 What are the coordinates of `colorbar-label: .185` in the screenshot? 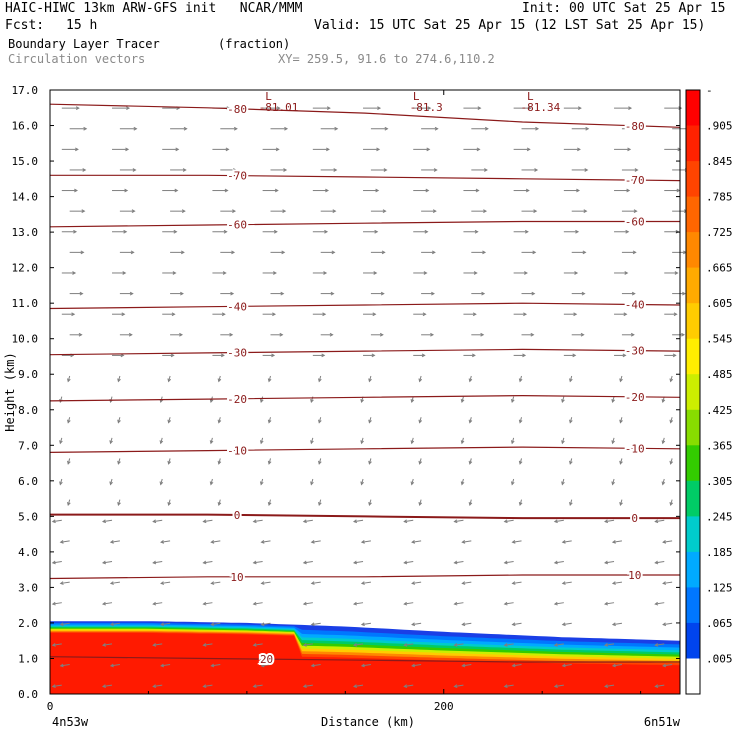 It's located at (719, 552).